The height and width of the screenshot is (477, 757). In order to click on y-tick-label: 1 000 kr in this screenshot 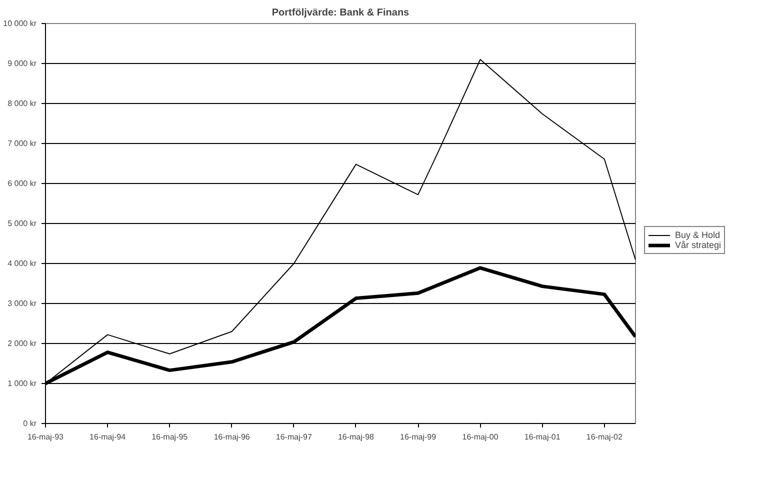, I will do `click(22, 383)`.